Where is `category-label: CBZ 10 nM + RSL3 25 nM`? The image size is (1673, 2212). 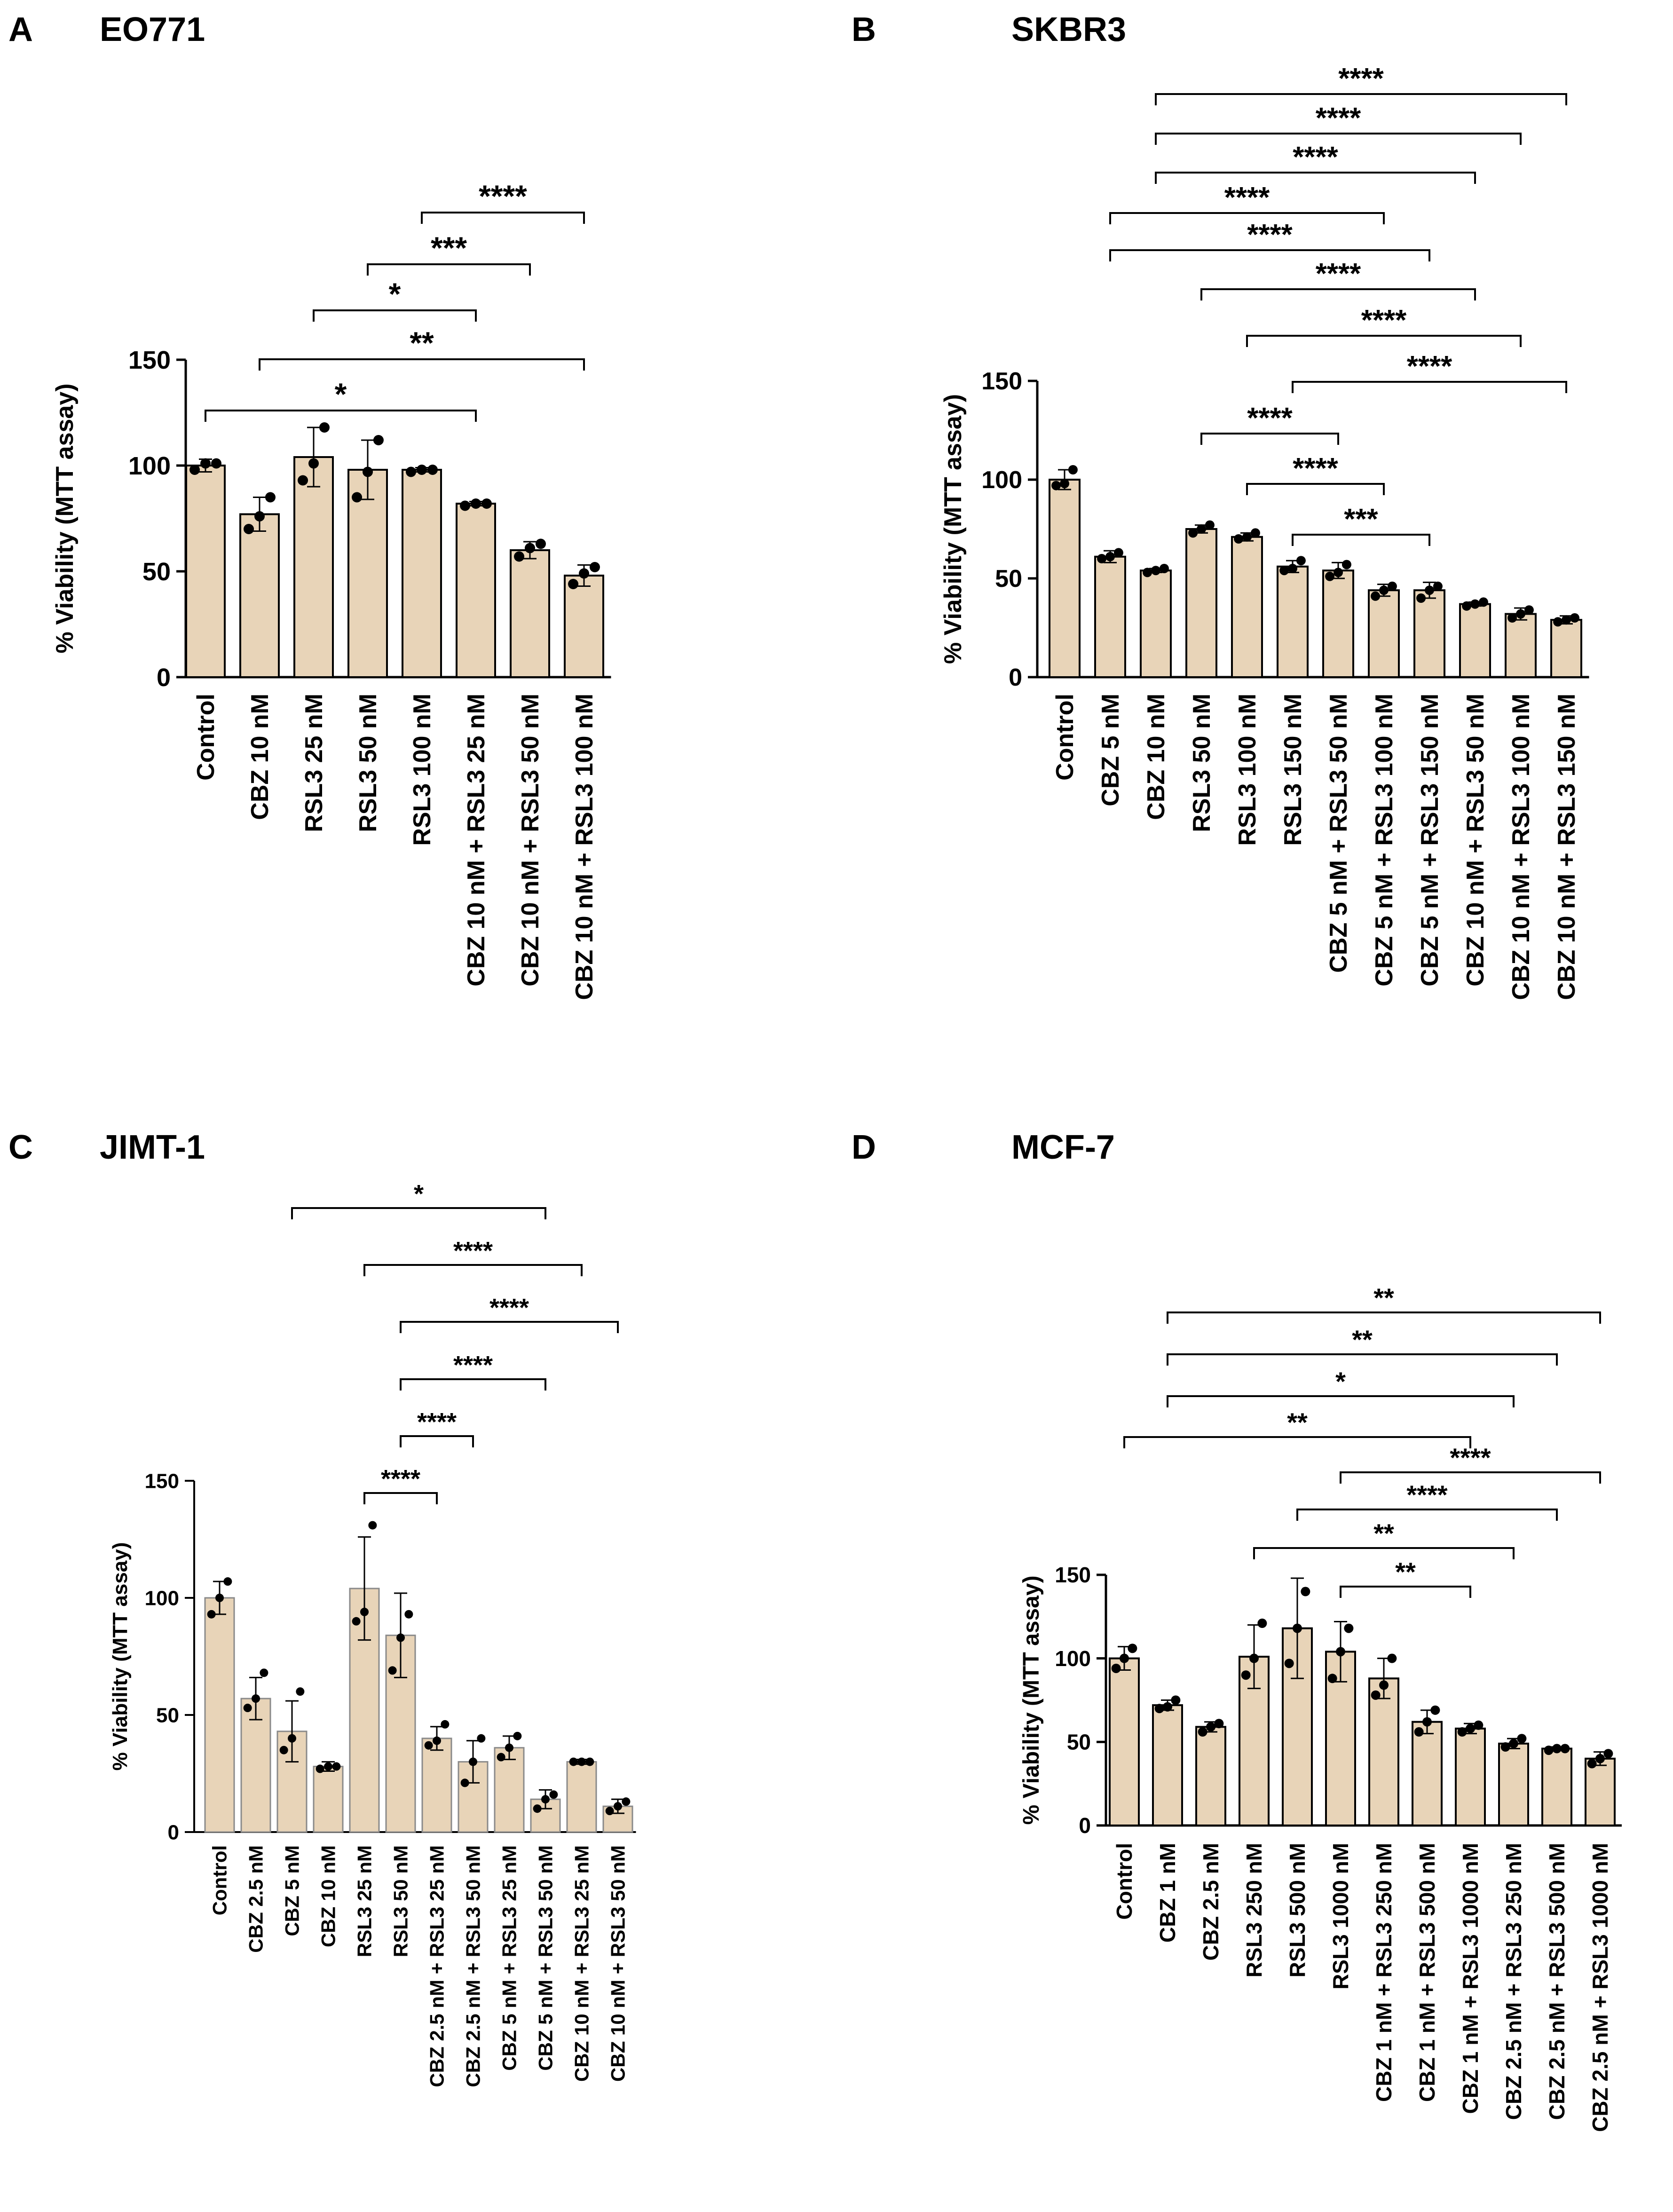
category-label: CBZ 10 nM + RSL3 25 nM is located at coordinates (476, 840).